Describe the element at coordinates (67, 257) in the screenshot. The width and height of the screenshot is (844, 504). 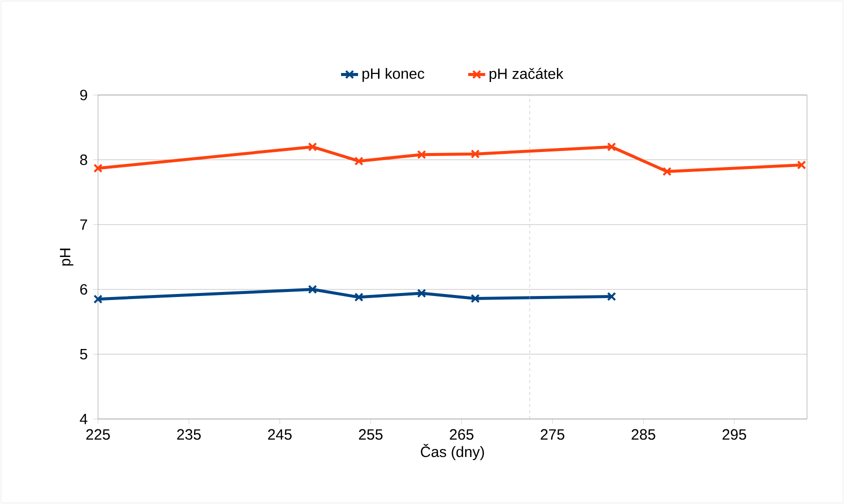
I see `y-axis-title: pH` at that location.